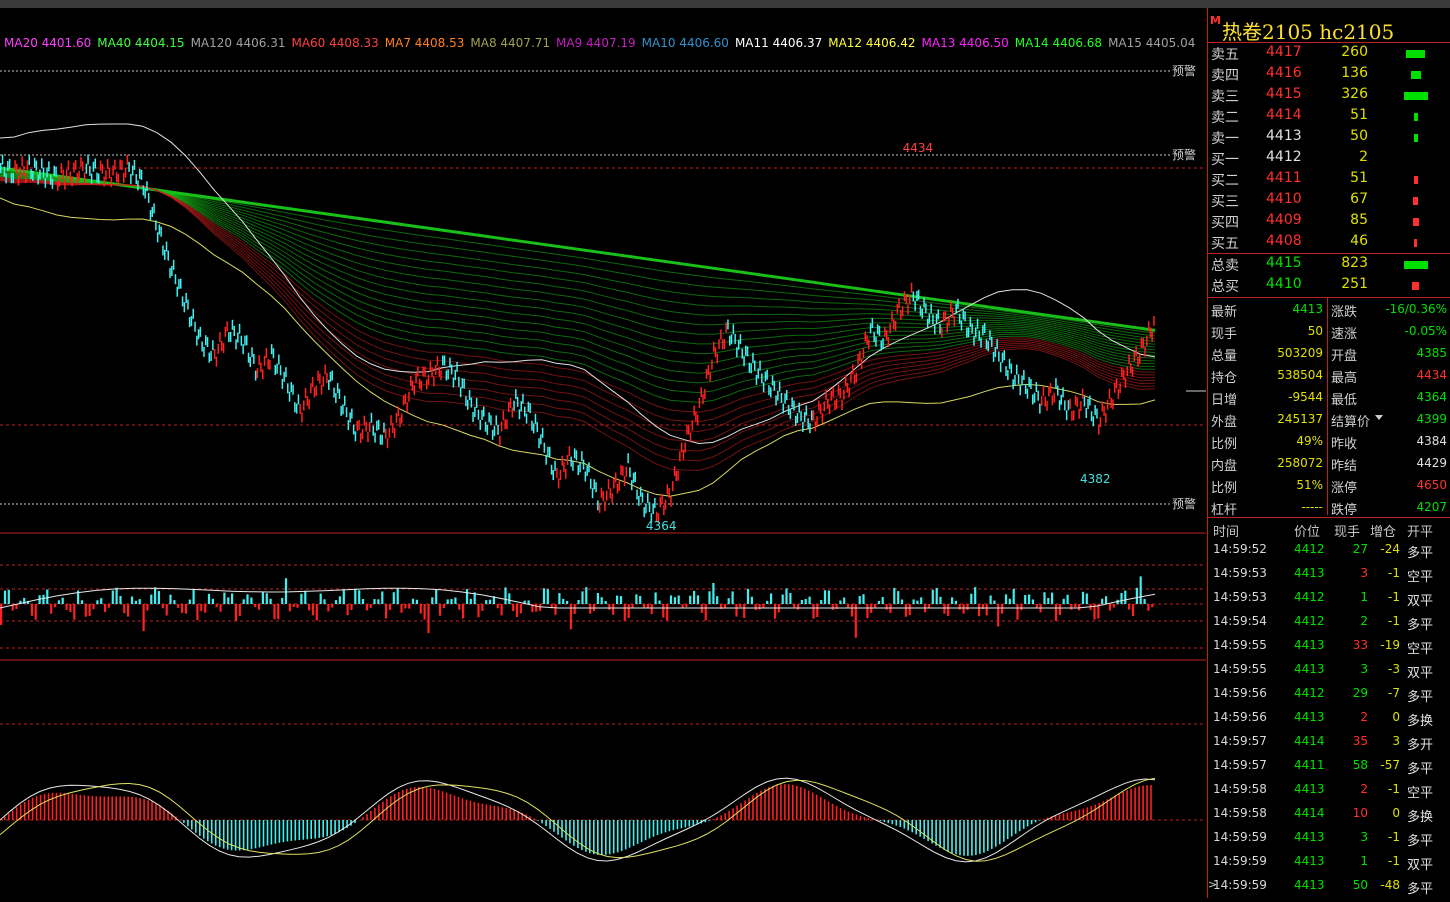 This screenshot has width=1450, height=902. Describe the element at coordinates (1307, 309) in the screenshot. I see `stat-value: 4413` at that location.